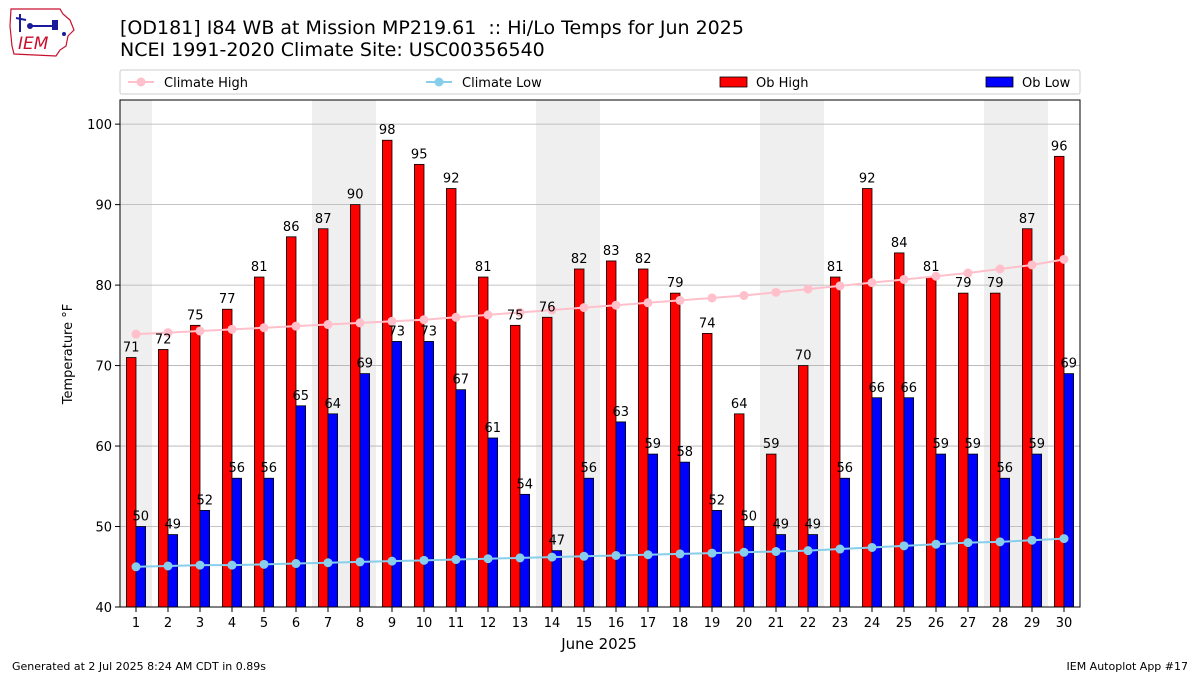  Describe the element at coordinates (296, 623) in the screenshot. I see `x-tick-label-6: 6` at that location.